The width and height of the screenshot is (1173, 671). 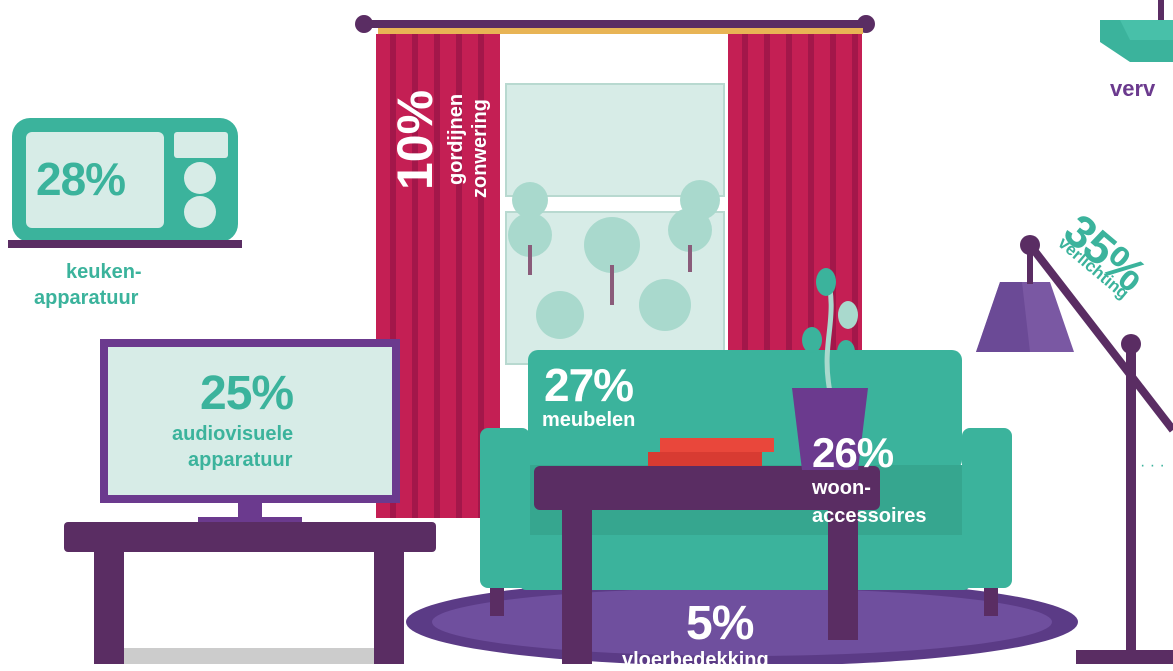 What do you see at coordinates (853, 452) in the screenshot?
I see `accessories-percent: 26%` at bounding box center [853, 452].